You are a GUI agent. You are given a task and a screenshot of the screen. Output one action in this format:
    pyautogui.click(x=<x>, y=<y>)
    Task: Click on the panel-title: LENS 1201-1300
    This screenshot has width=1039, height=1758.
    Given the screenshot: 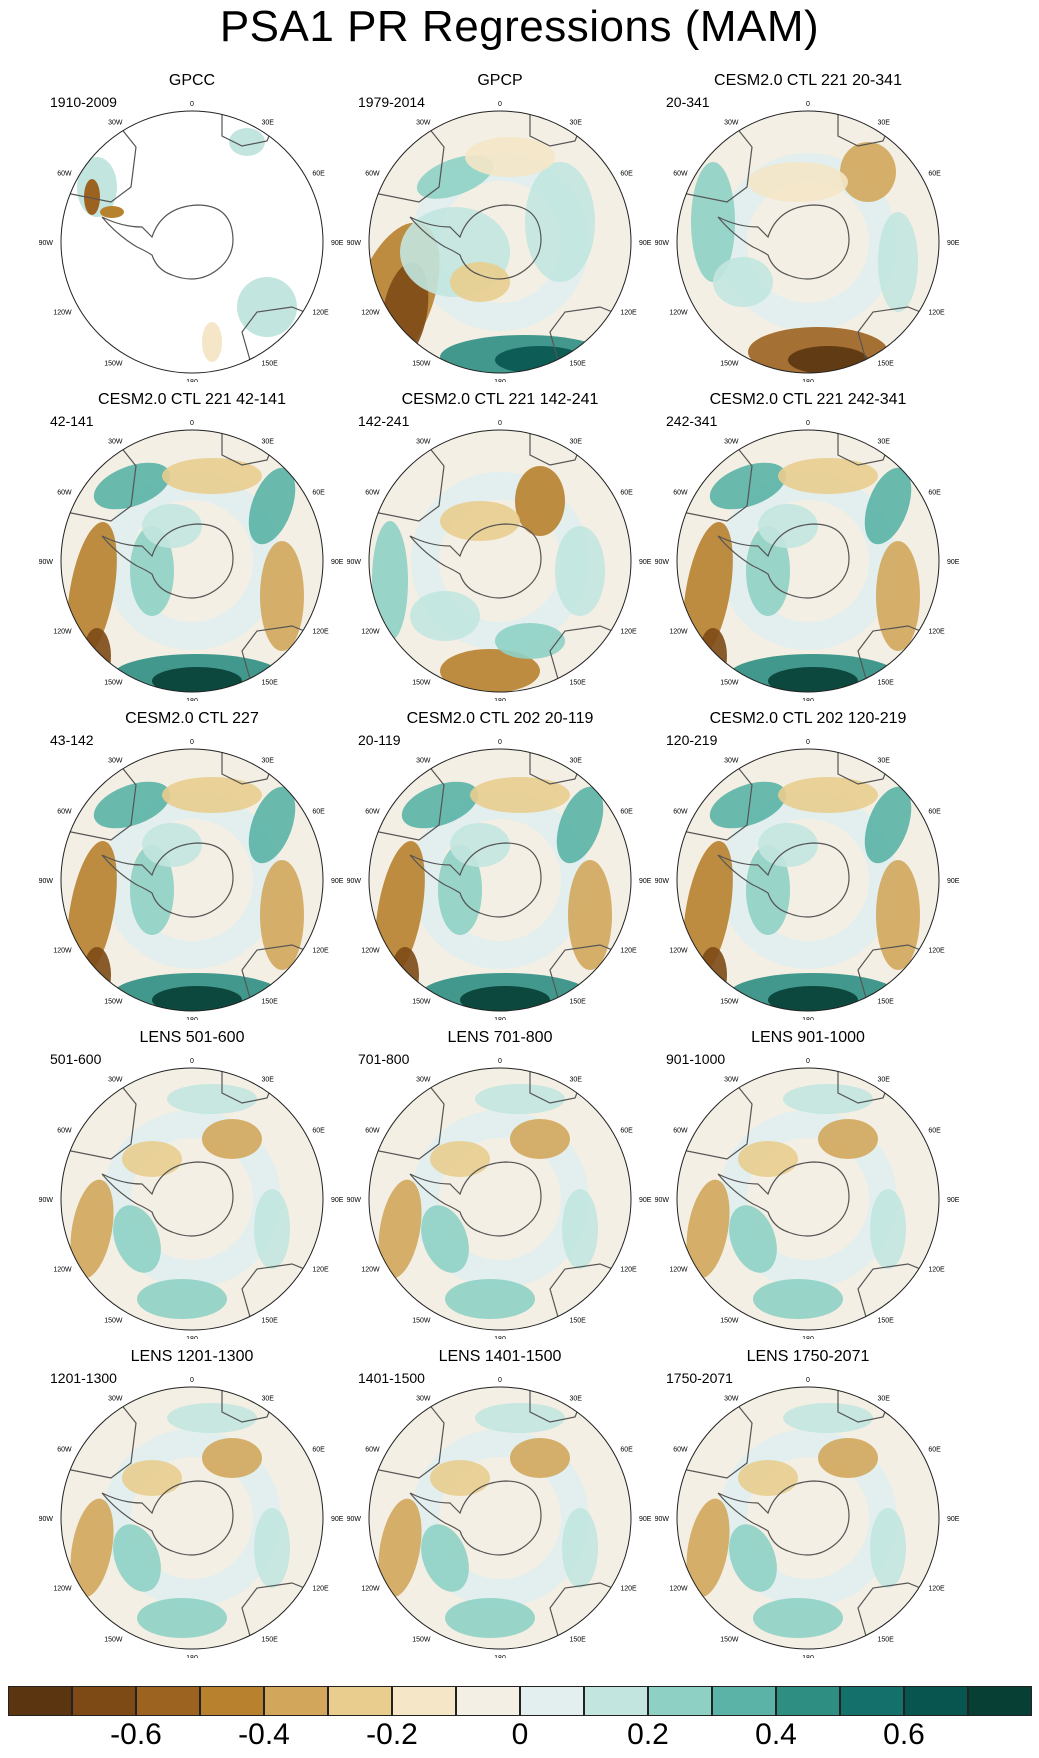 What is the action you would take?
    pyautogui.click(x=192, y=1356)
    